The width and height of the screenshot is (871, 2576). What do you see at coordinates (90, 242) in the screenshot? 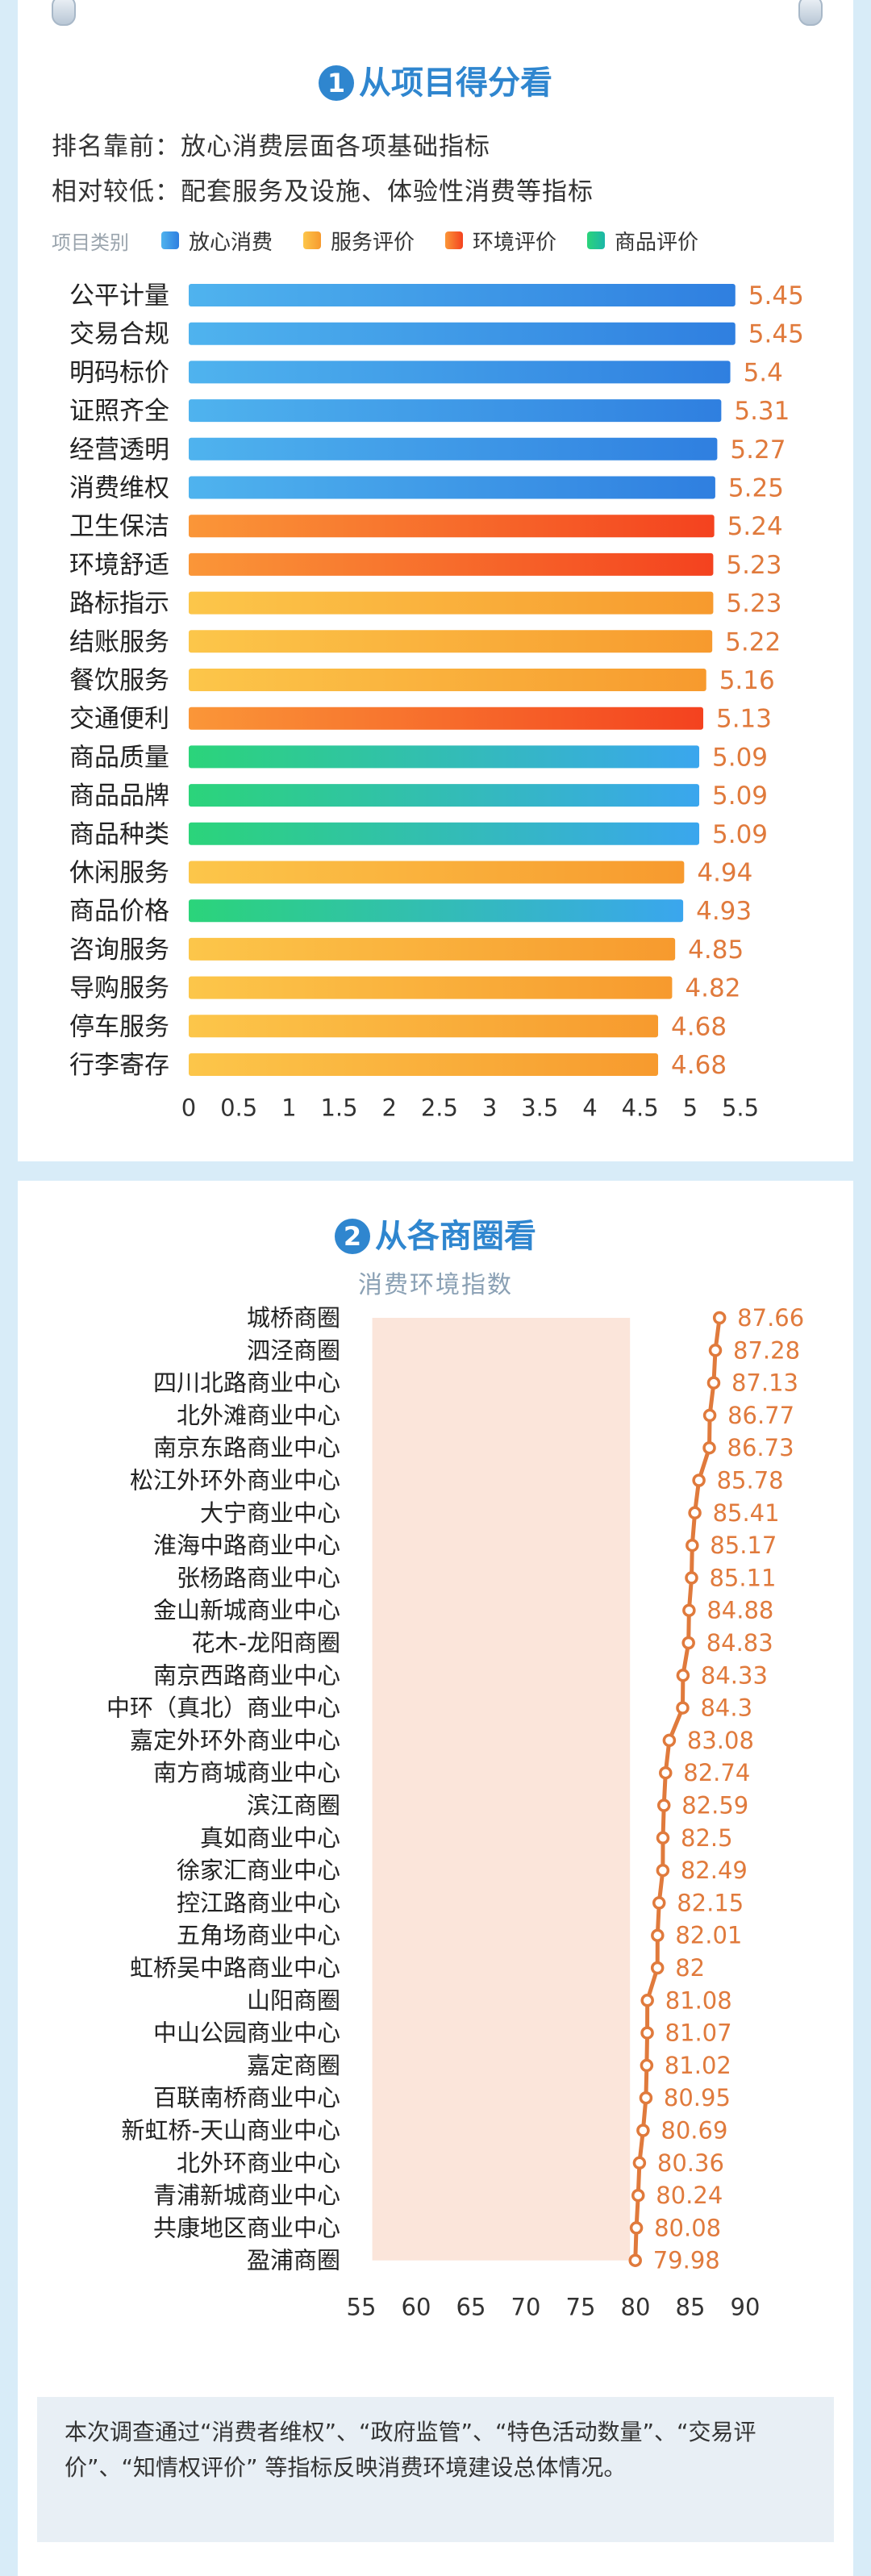
I see `legend-title: 项目类别` at bounding box center [90, 242].